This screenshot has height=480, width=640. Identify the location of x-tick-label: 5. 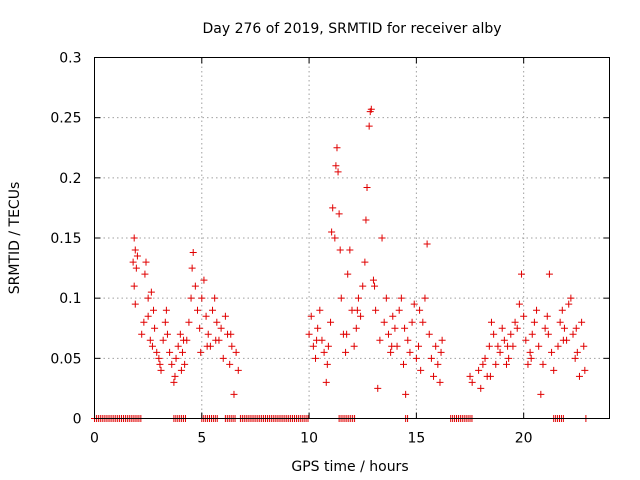
(201, 439).